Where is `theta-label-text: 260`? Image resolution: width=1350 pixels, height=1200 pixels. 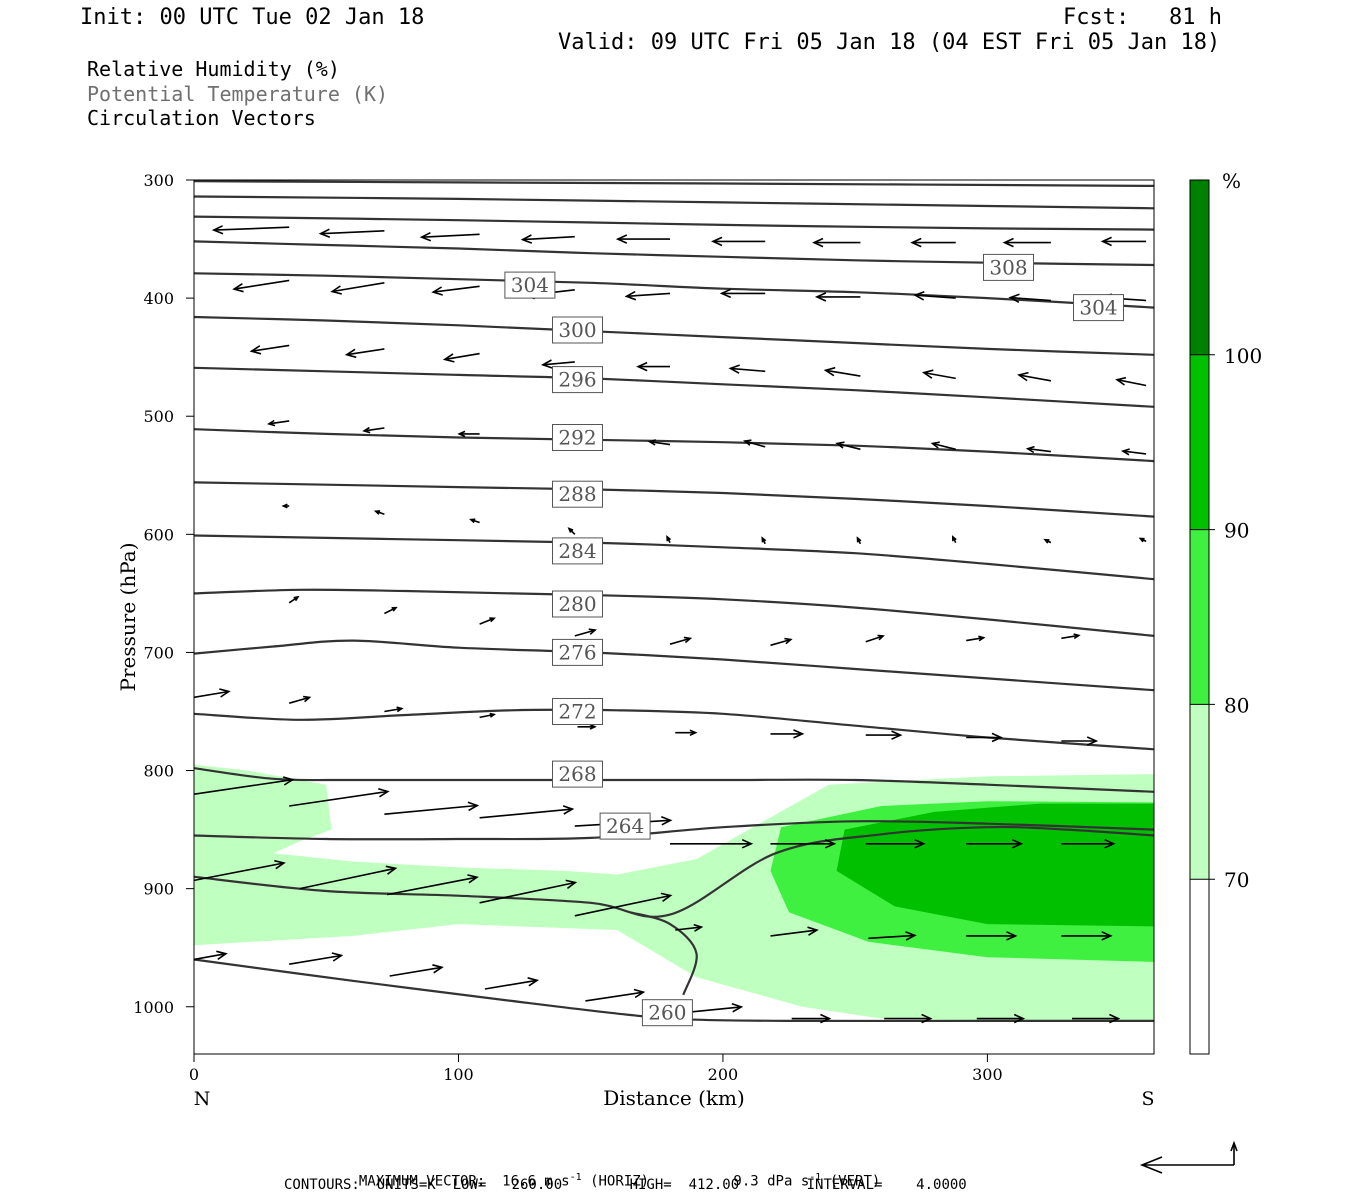
theta-label-text: 260 is located at coordinates (667, 1013).